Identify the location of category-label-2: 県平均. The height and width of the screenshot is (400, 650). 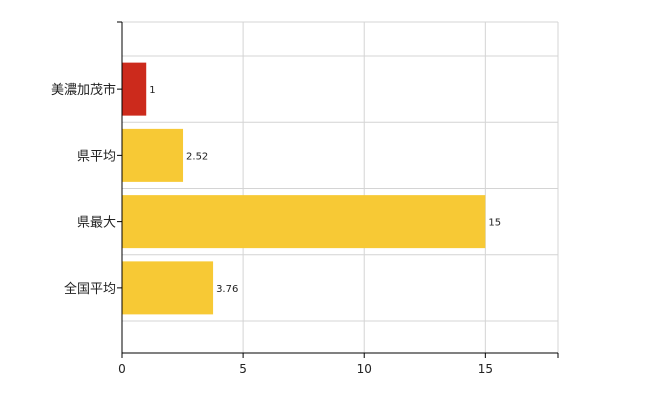
(96, 156).